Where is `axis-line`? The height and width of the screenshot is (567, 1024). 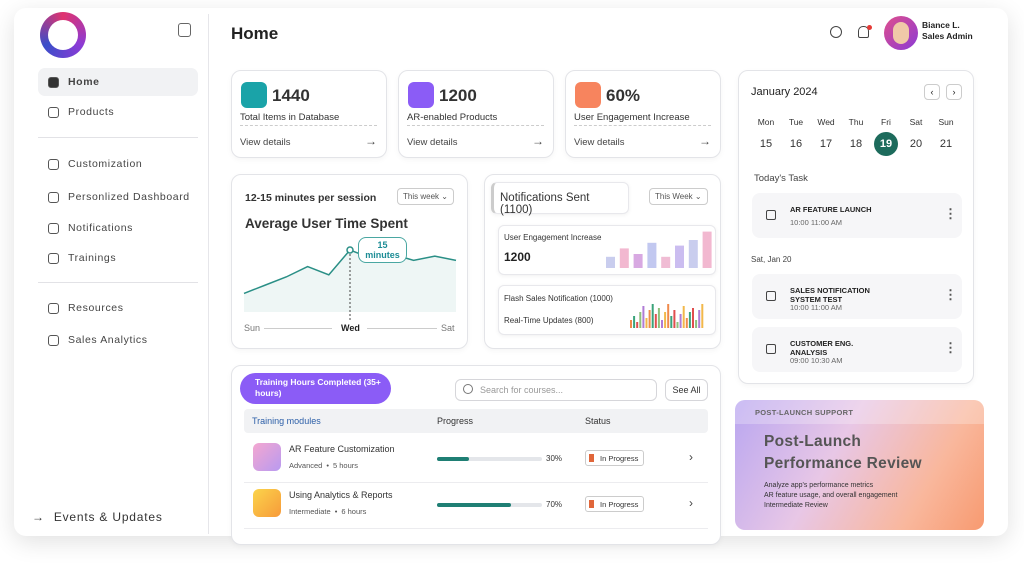
axis-line is located at coordinates (402, 328).